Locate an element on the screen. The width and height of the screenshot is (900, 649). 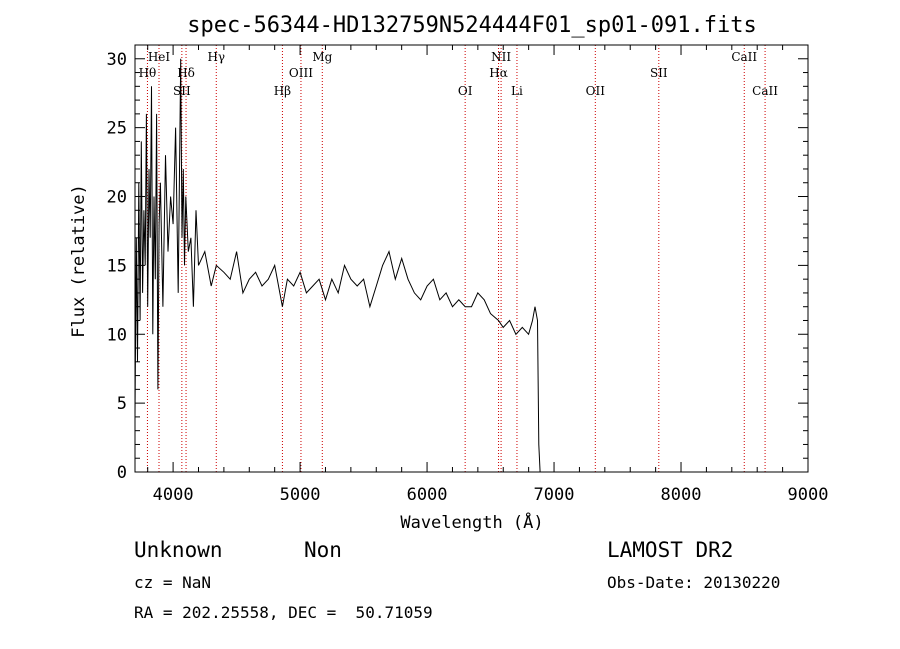
x-tick-label: 5000 is located at coordinates (300, 495).